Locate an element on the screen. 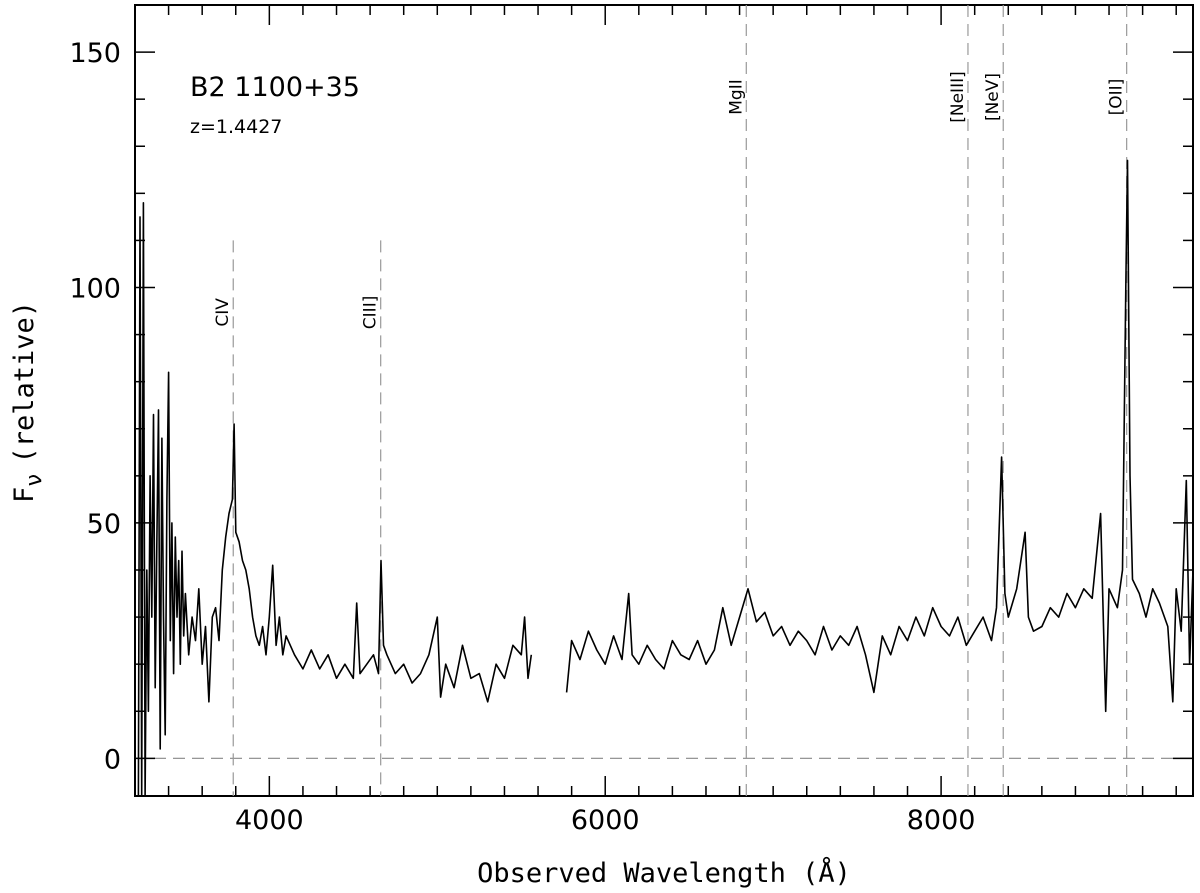  emission-label-civ: CIV is located at coordinates (223, 312).